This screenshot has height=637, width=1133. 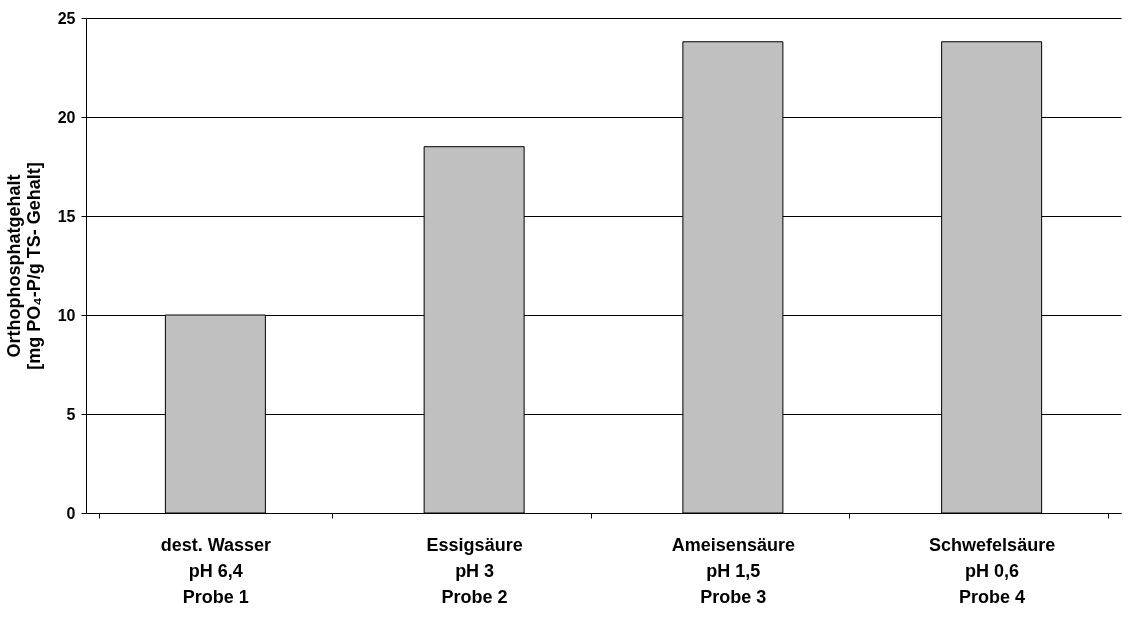 I want to click on y-tick-label: 20, so click(x=66, y=117).